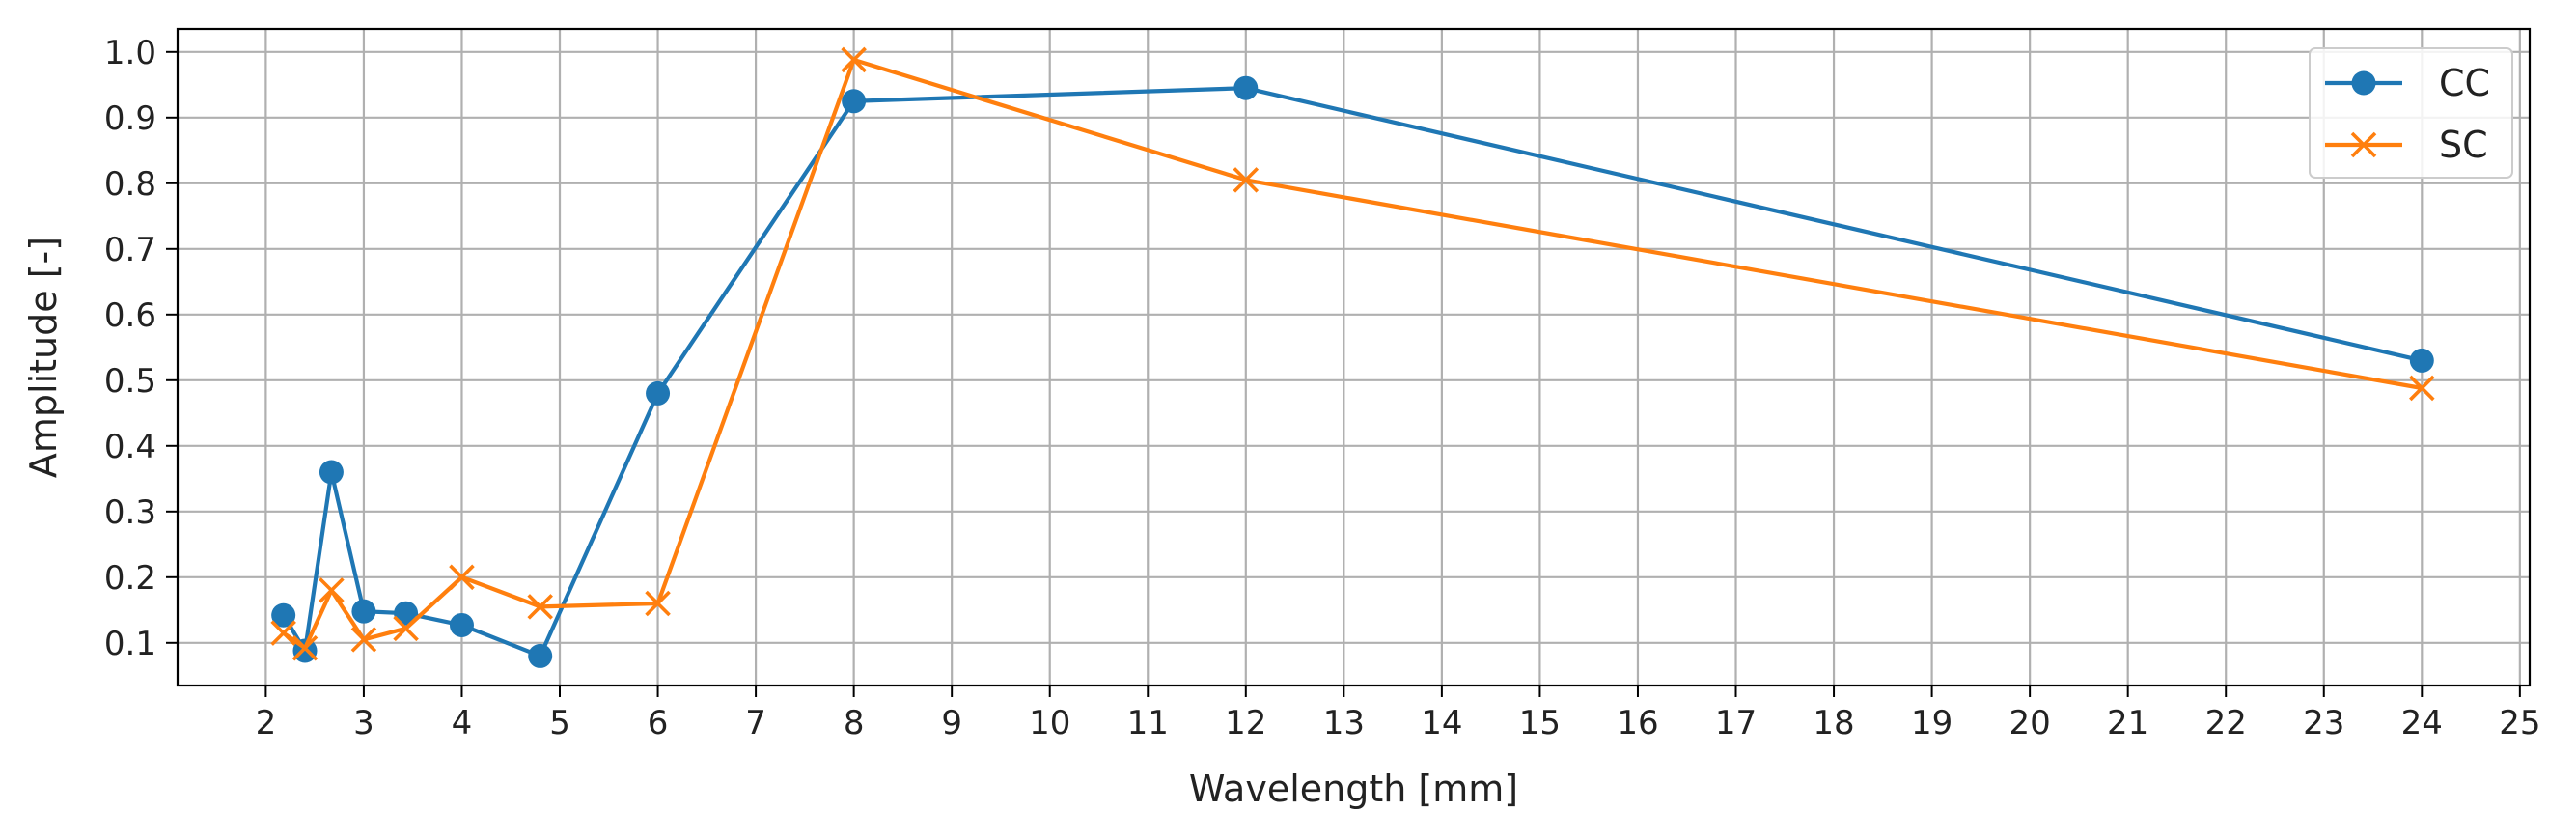 The image size is (2576, 840). What do you see at coordinates (559, 723) in the screenshot?
I see `x-tick-label: 5` at bounding box center [559, 723].